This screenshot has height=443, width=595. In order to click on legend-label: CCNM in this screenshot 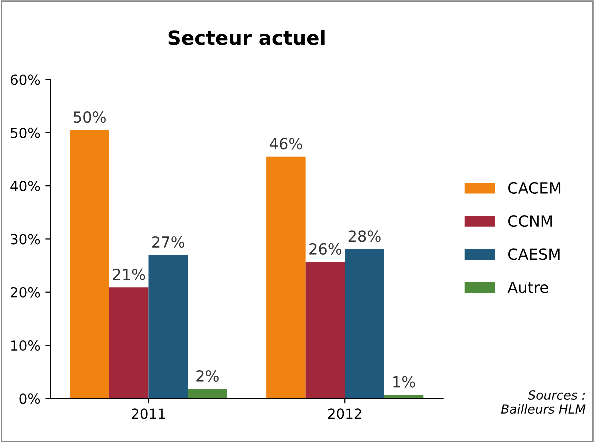, I will do `click(530, 222)`.